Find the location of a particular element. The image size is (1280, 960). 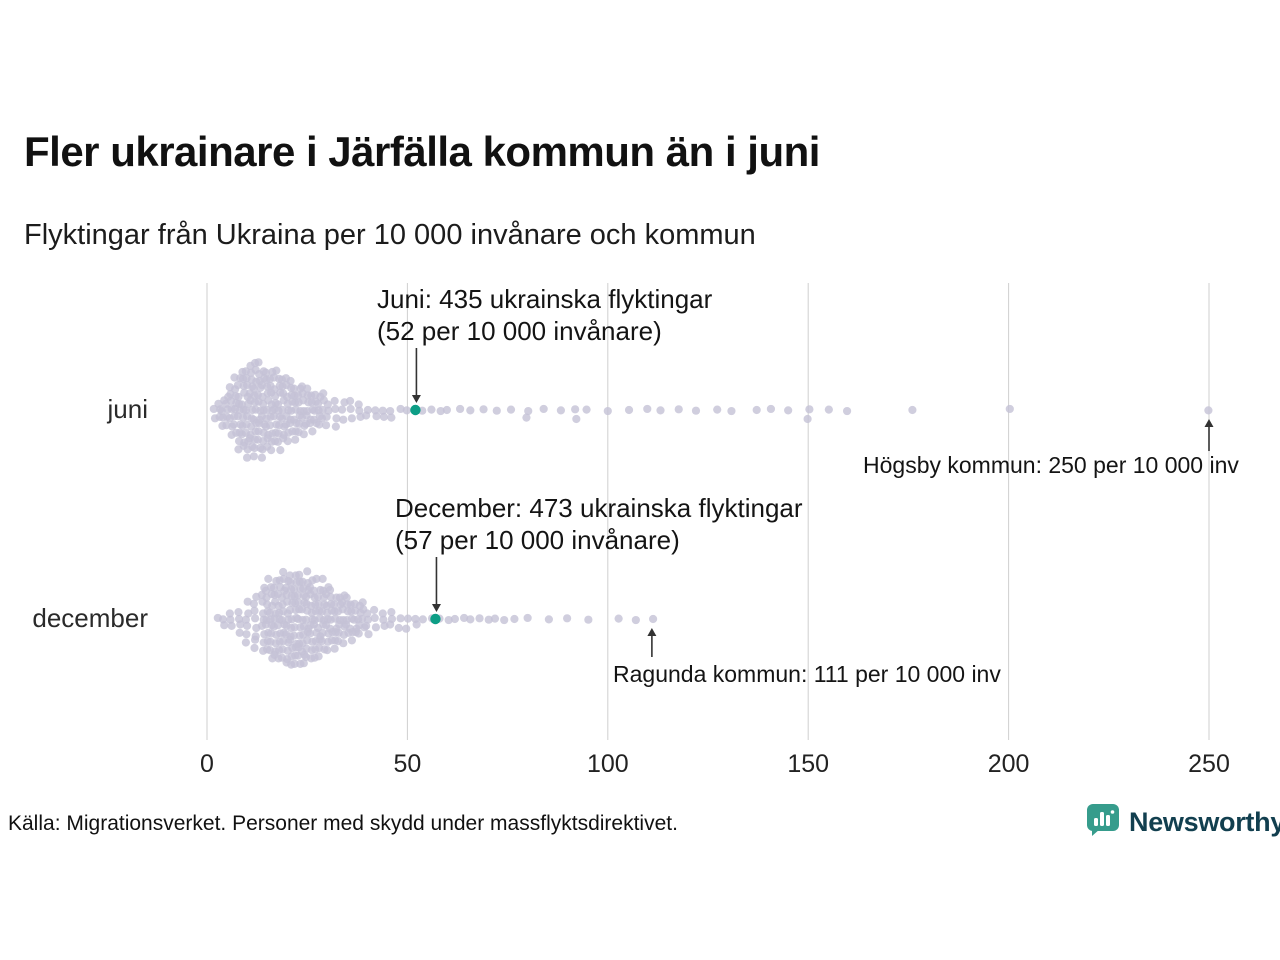

x-tick-label: 100 is located at coordinates (607, 764).